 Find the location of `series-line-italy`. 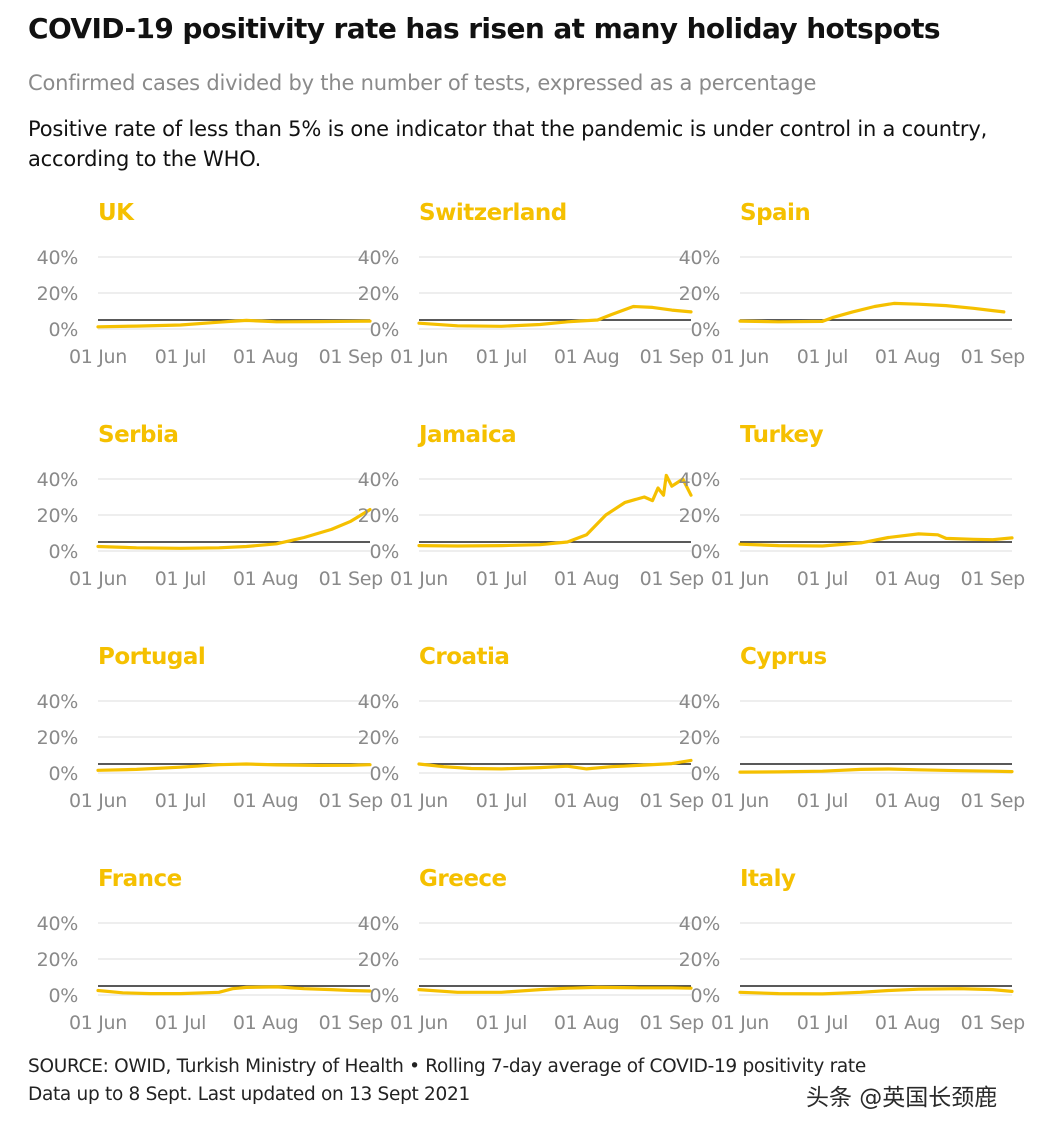

series-line-italy is located at coordinates (876, 991).